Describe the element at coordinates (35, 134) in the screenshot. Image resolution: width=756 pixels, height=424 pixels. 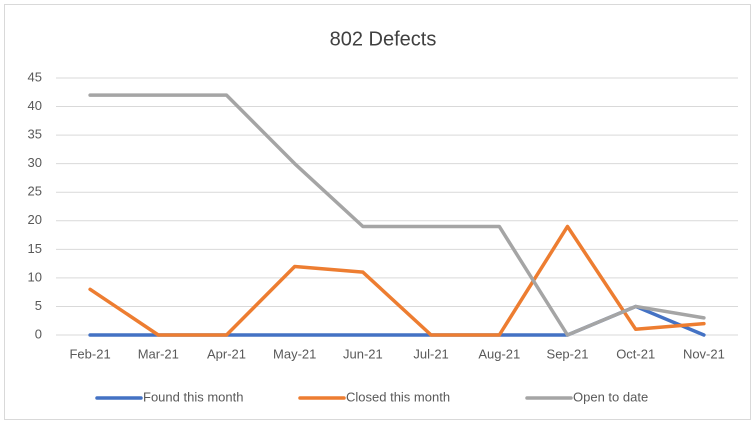
I see `y-tick-label: 35` at that location.